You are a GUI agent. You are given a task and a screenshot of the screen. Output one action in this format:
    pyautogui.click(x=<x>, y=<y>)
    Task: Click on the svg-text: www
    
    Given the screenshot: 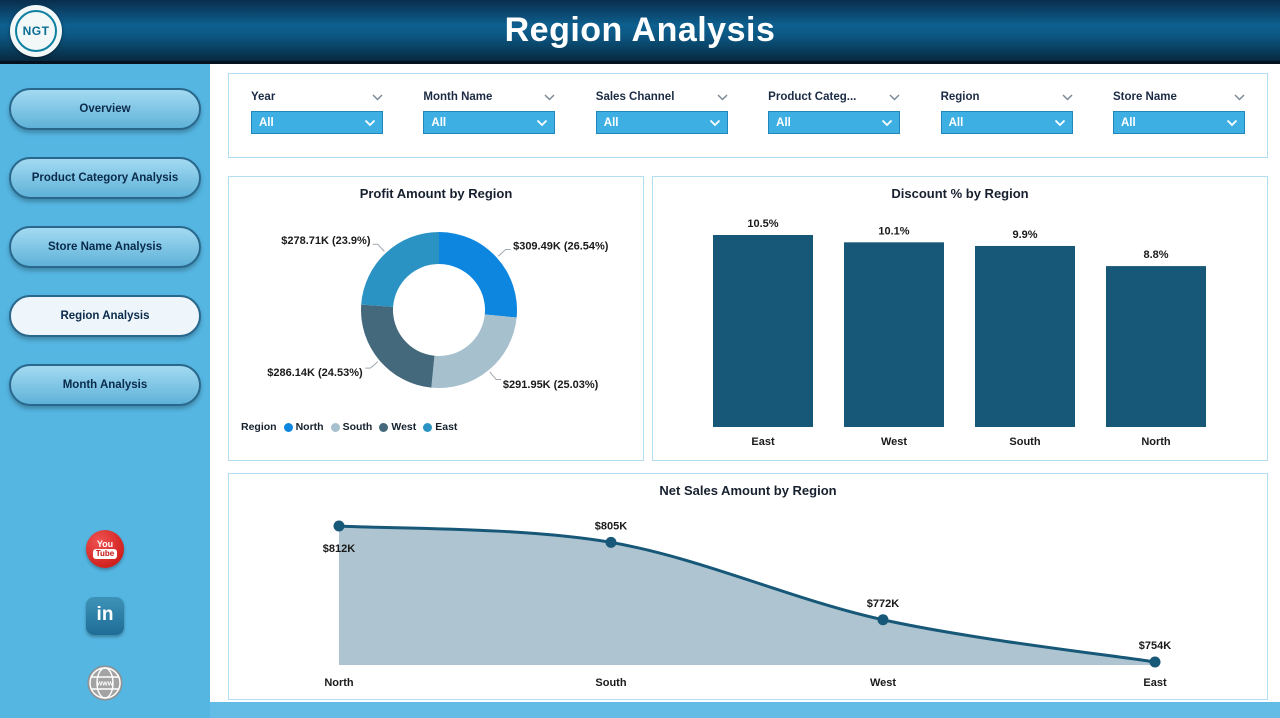 What is the action you would take?
    pyautogui.click(x=105, y=684)
    